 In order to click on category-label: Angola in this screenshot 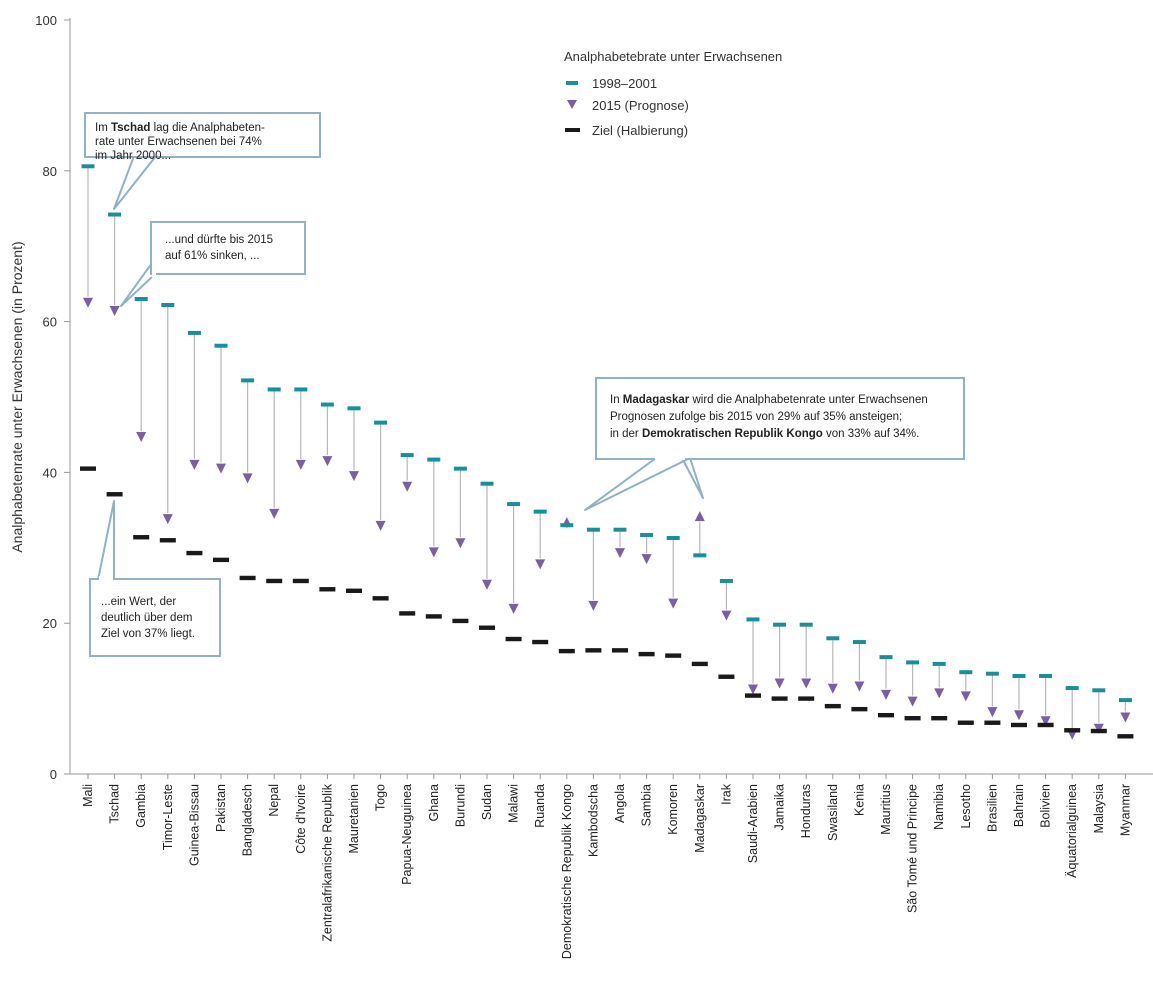, I will do `click(620, 803)`.